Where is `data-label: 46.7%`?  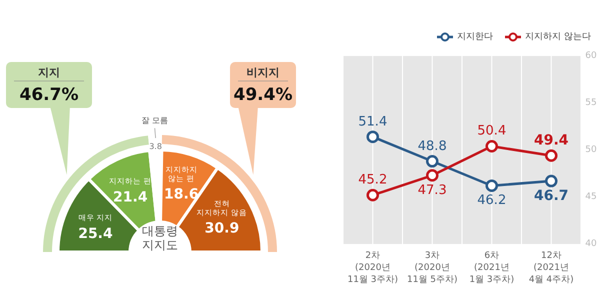 data-label: 46.7% is located at coordinates (49, 95).